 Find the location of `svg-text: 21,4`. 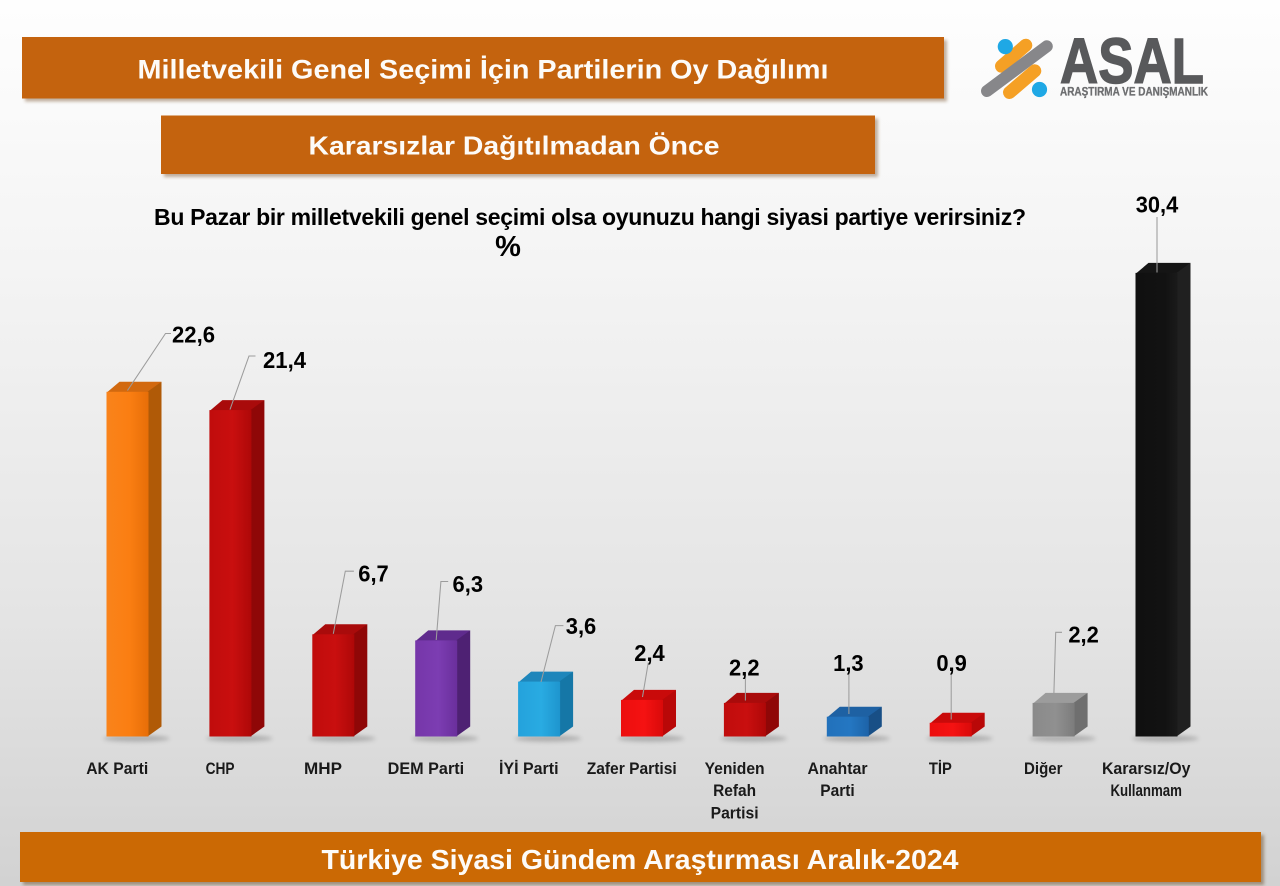

svg-text: 21,4 is located at coordinates (284, 360).